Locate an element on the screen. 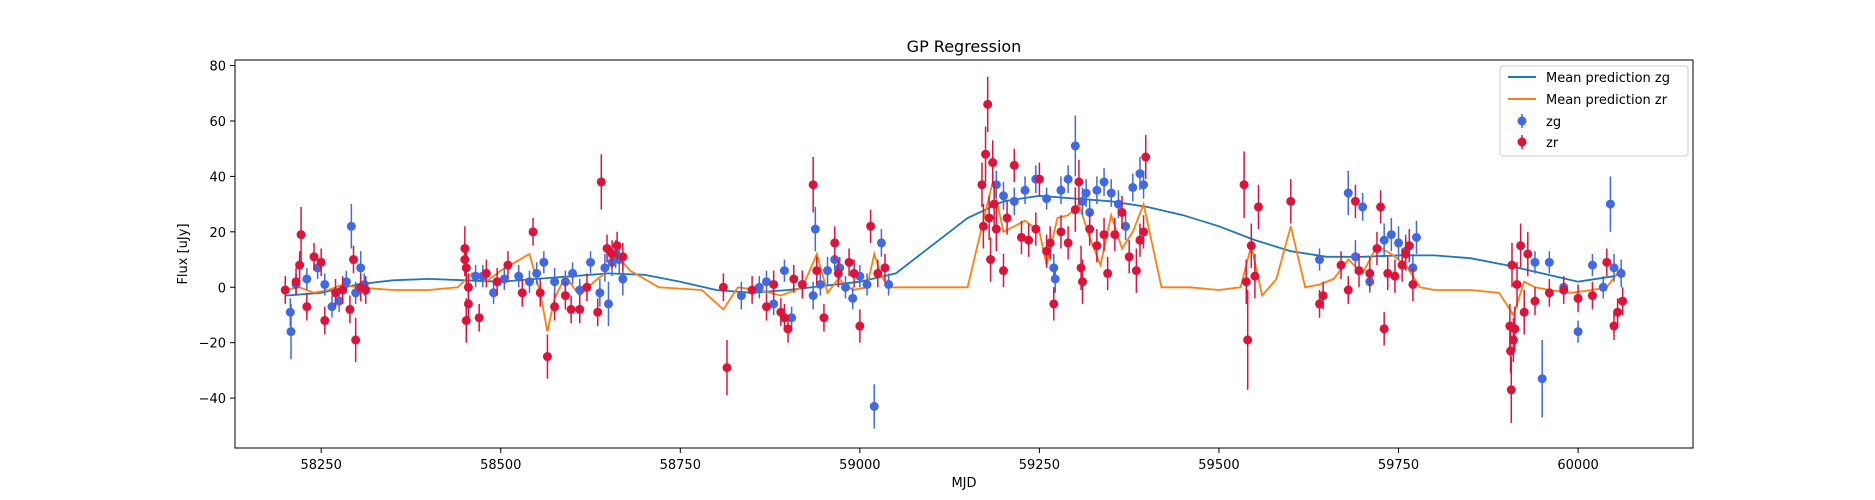 The image size is (1875, 500). x-tick-label: 58750 is located at coordinates (680, 465).